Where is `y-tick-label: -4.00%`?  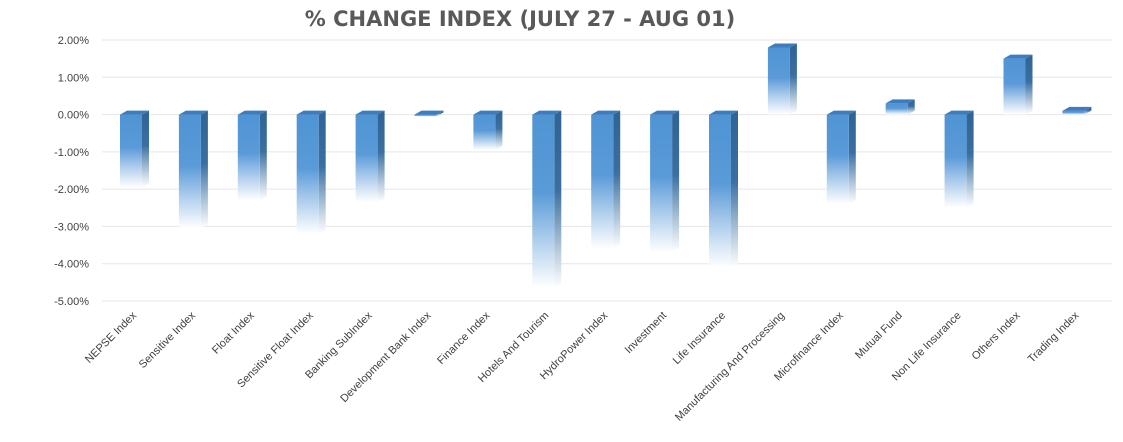 y-tick-label: -4.00% is located at coordinates (71, 265).